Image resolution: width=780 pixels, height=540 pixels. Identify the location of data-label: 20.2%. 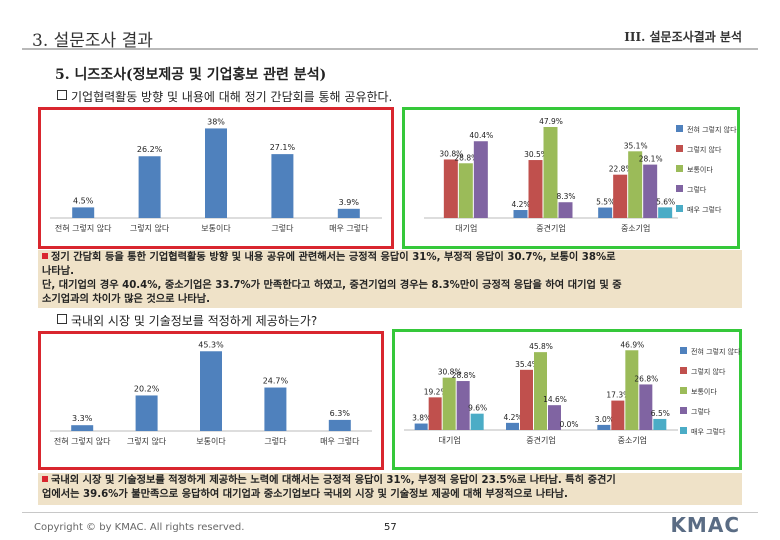
(147, 388).